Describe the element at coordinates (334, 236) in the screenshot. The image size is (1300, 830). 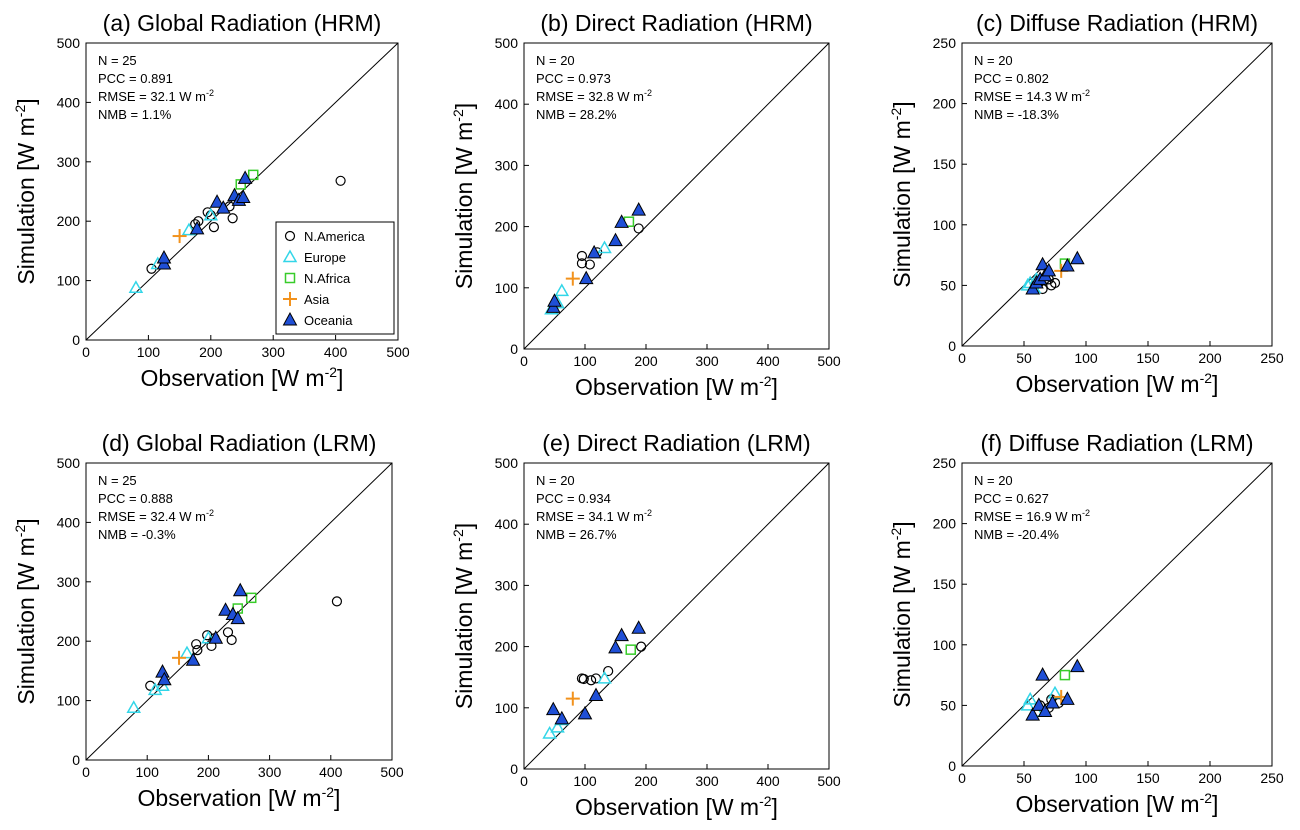
I see `legend-label: N.America` at that location.